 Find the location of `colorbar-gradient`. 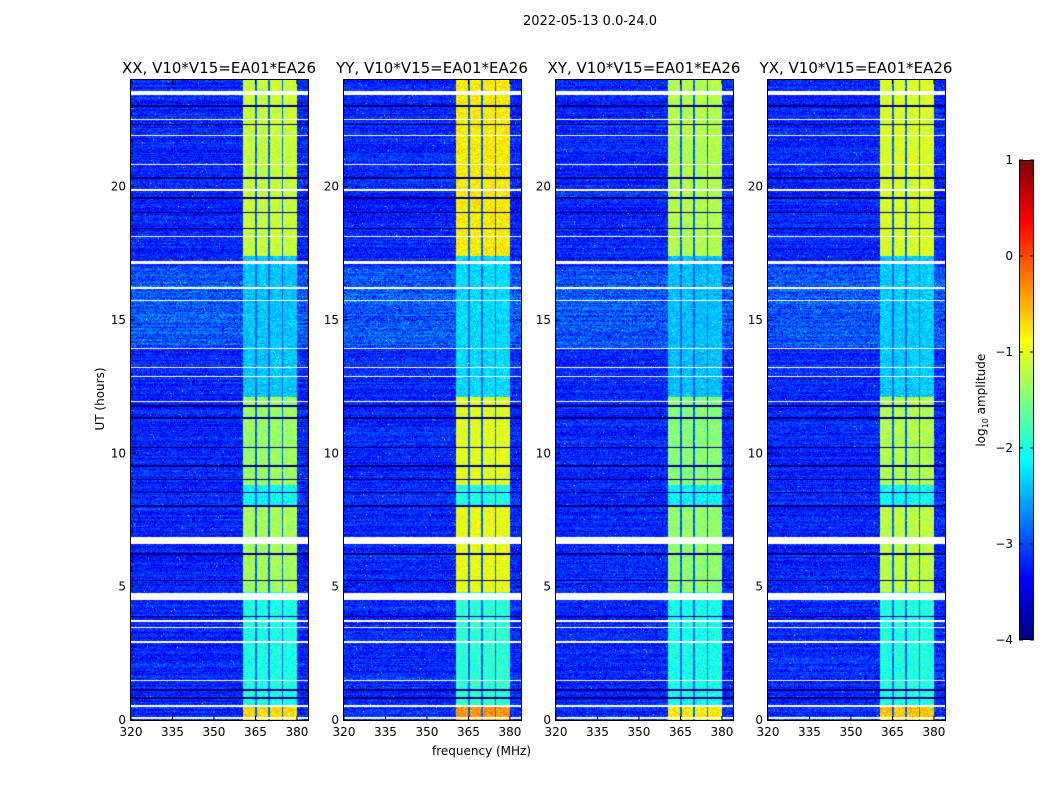

colorbar-gradient is located at coordinates (1026, 400).